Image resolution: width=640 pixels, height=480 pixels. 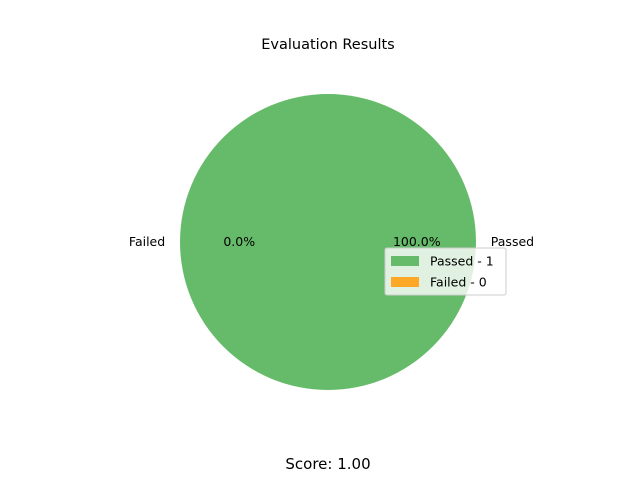 I want to click on legend-label-failed: Failed - 0, so click(x=458, y=282).